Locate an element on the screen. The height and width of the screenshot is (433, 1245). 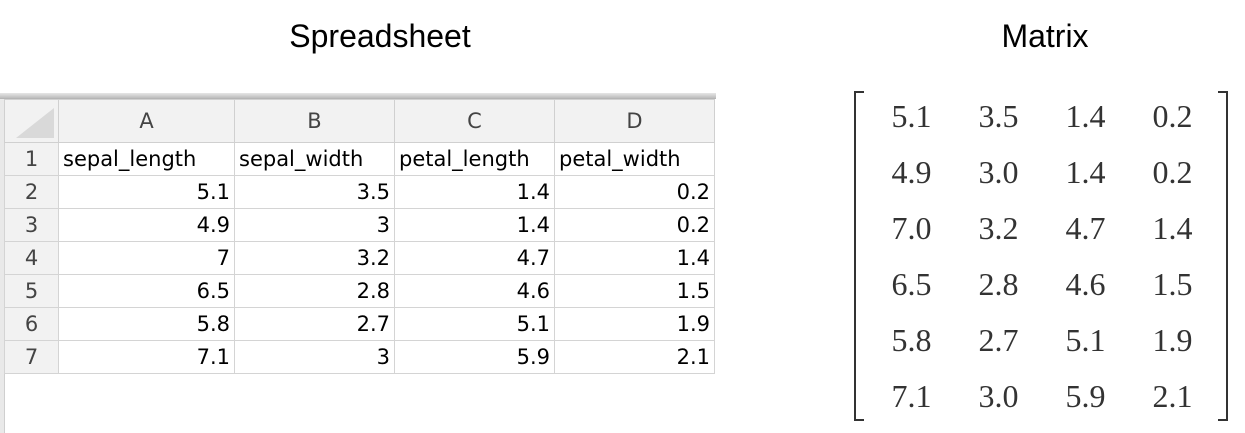
cell: 5.9 is located at coordinates (474, 357).